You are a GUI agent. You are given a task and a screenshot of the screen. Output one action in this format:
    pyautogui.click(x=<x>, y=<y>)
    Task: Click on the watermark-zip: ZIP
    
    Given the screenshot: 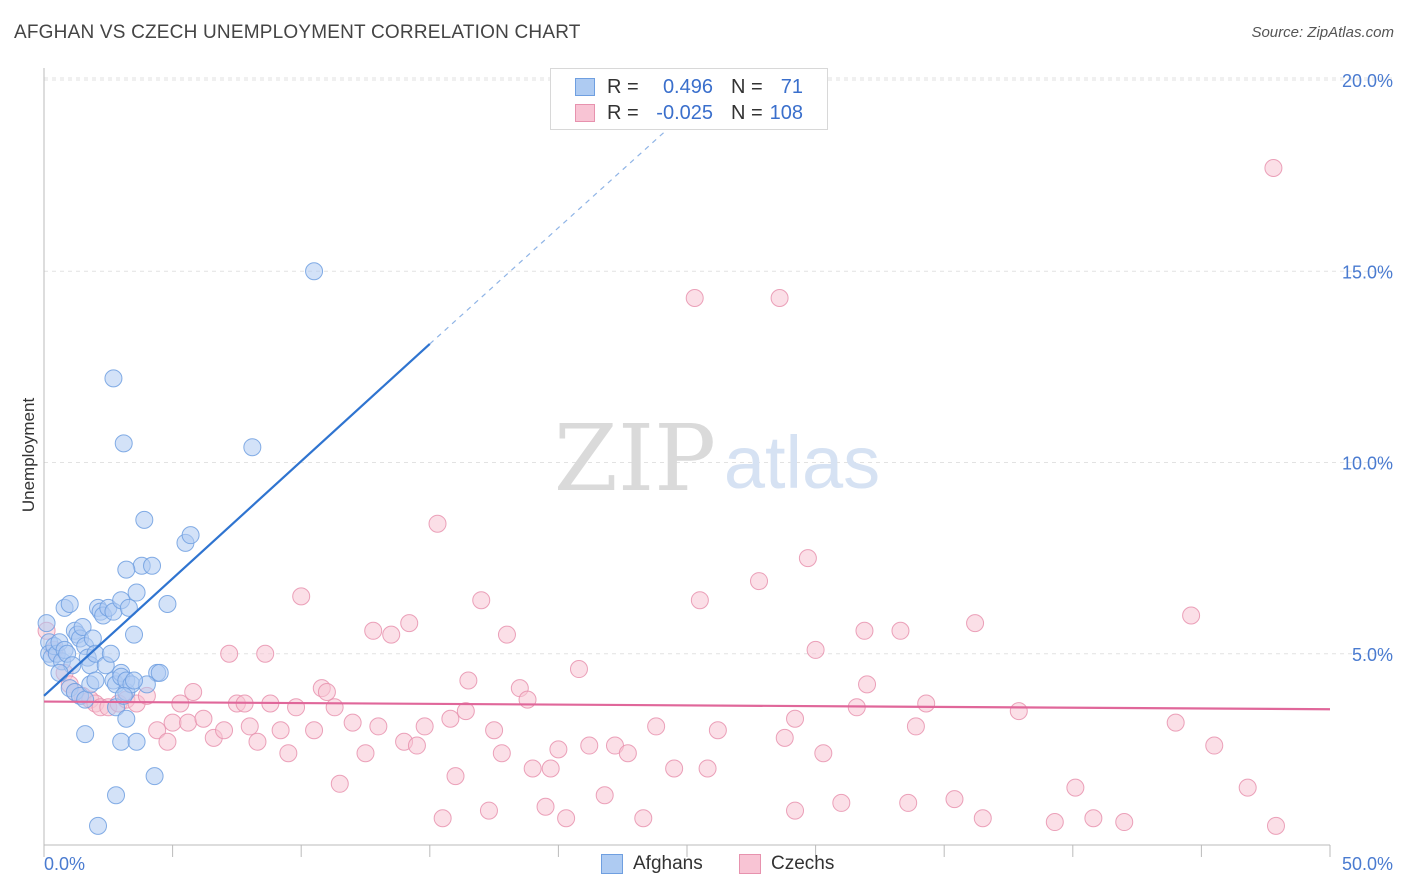 What is the action you would take?
    pyautogui.click(x=635, y=458)
    